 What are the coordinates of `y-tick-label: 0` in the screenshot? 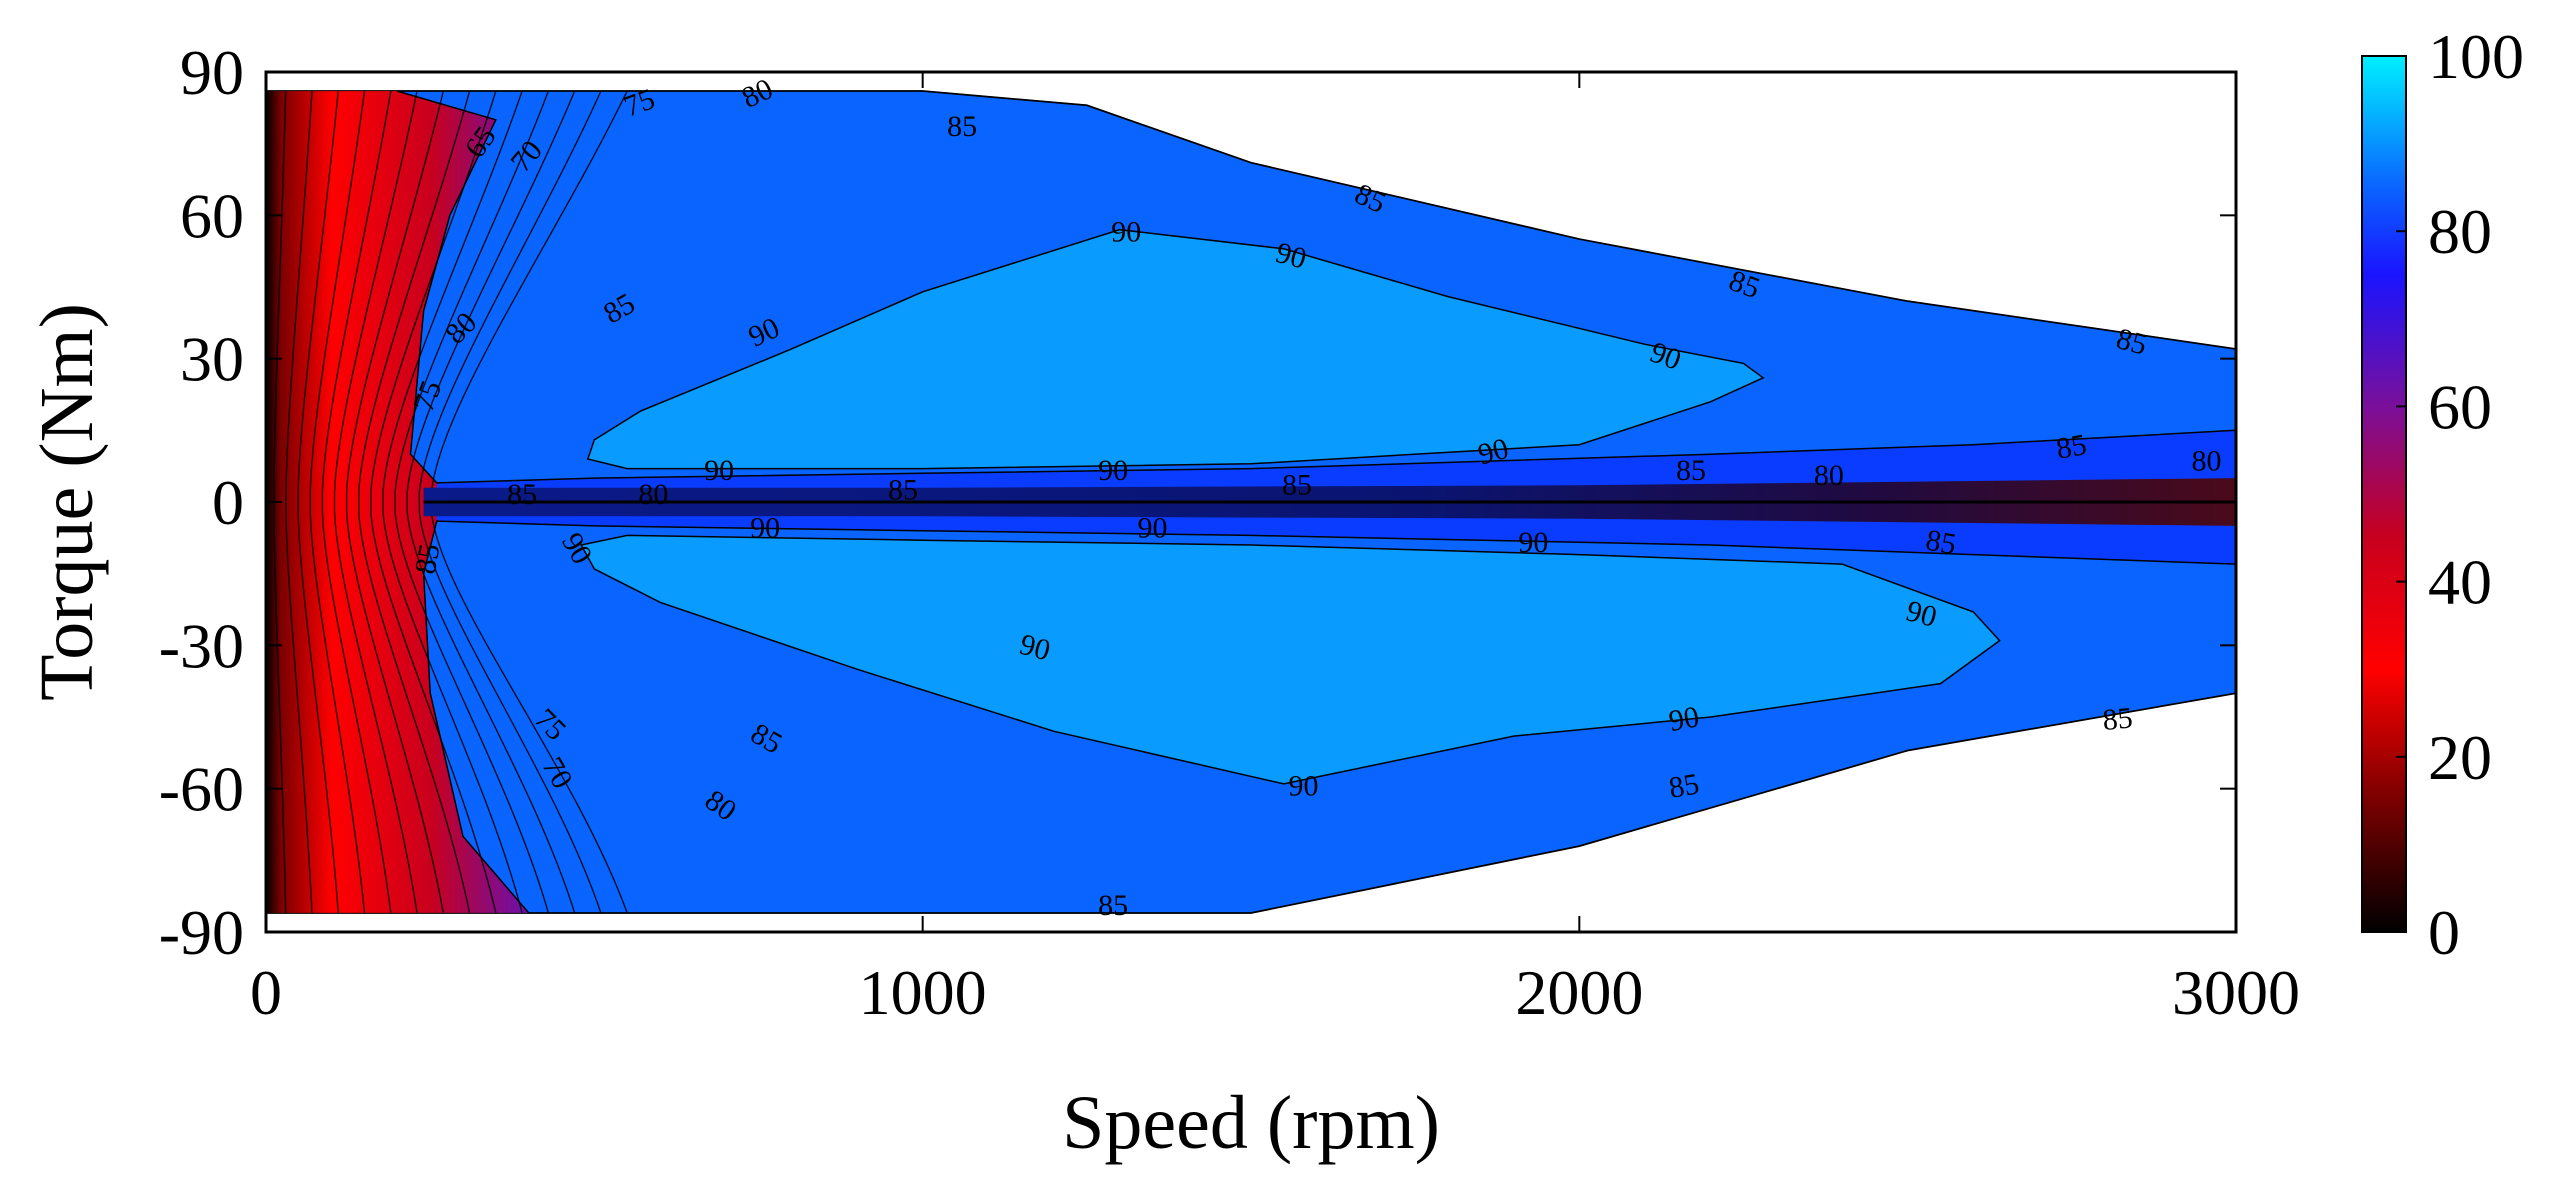 It's located at (228, 502).